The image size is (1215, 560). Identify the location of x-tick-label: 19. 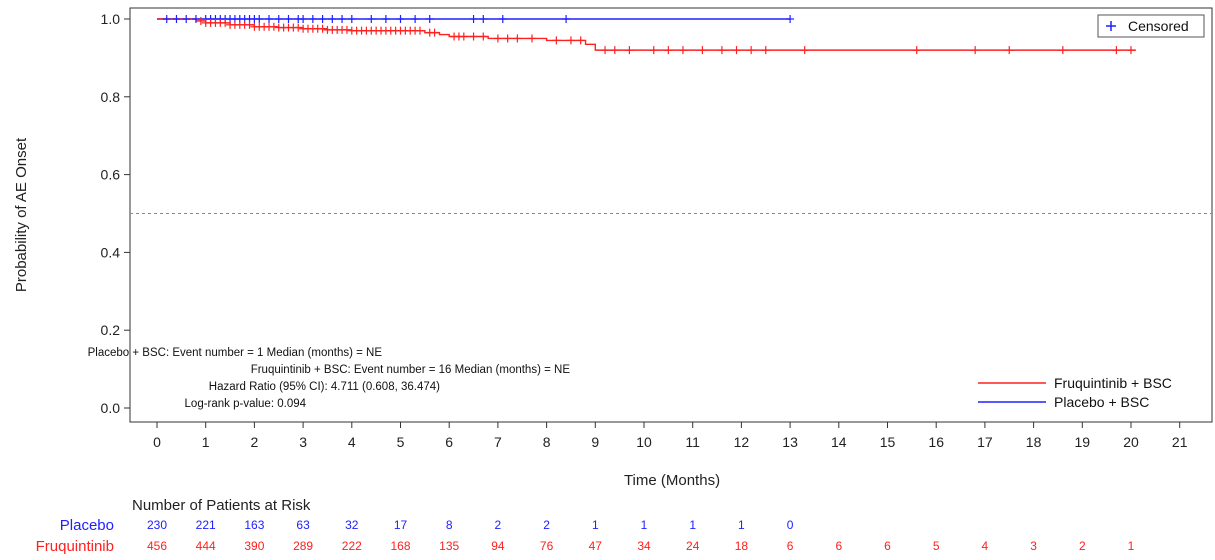
(1083, 442).